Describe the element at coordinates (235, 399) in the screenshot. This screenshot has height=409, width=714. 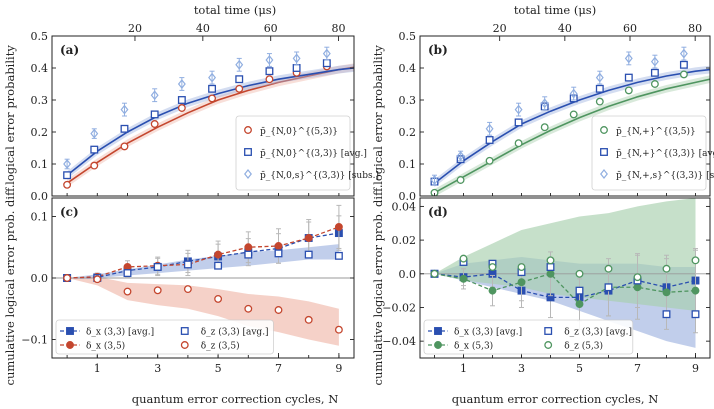
I see `bottom-axis-label-left: quantum error correction cycles, N` at that location.